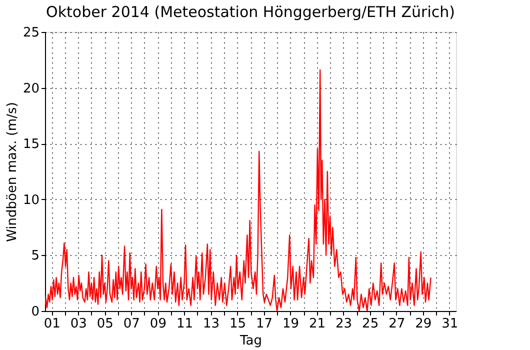 The height and width of the screenshot is (350, 530). I want to click on x-tick-label: 15, so click(237, 324).